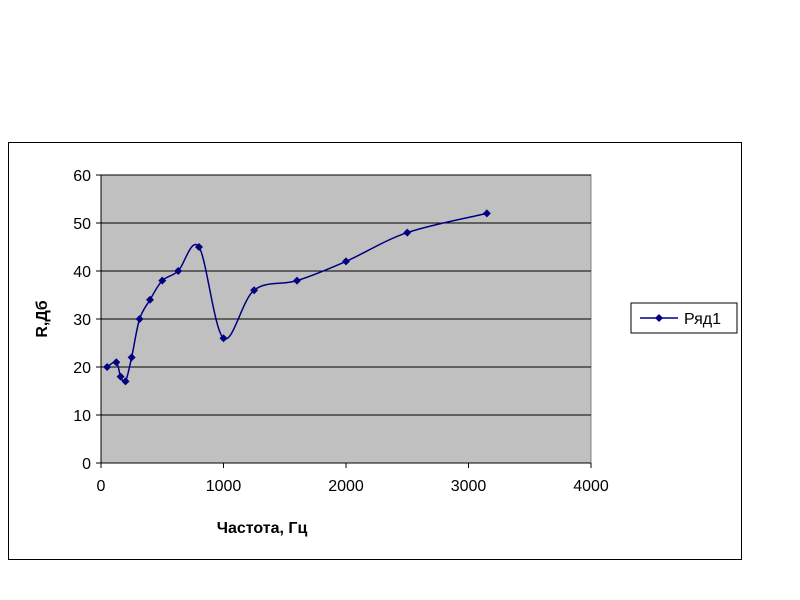  I want to click on y-axis-title: R,Дб, so click(42, 318).